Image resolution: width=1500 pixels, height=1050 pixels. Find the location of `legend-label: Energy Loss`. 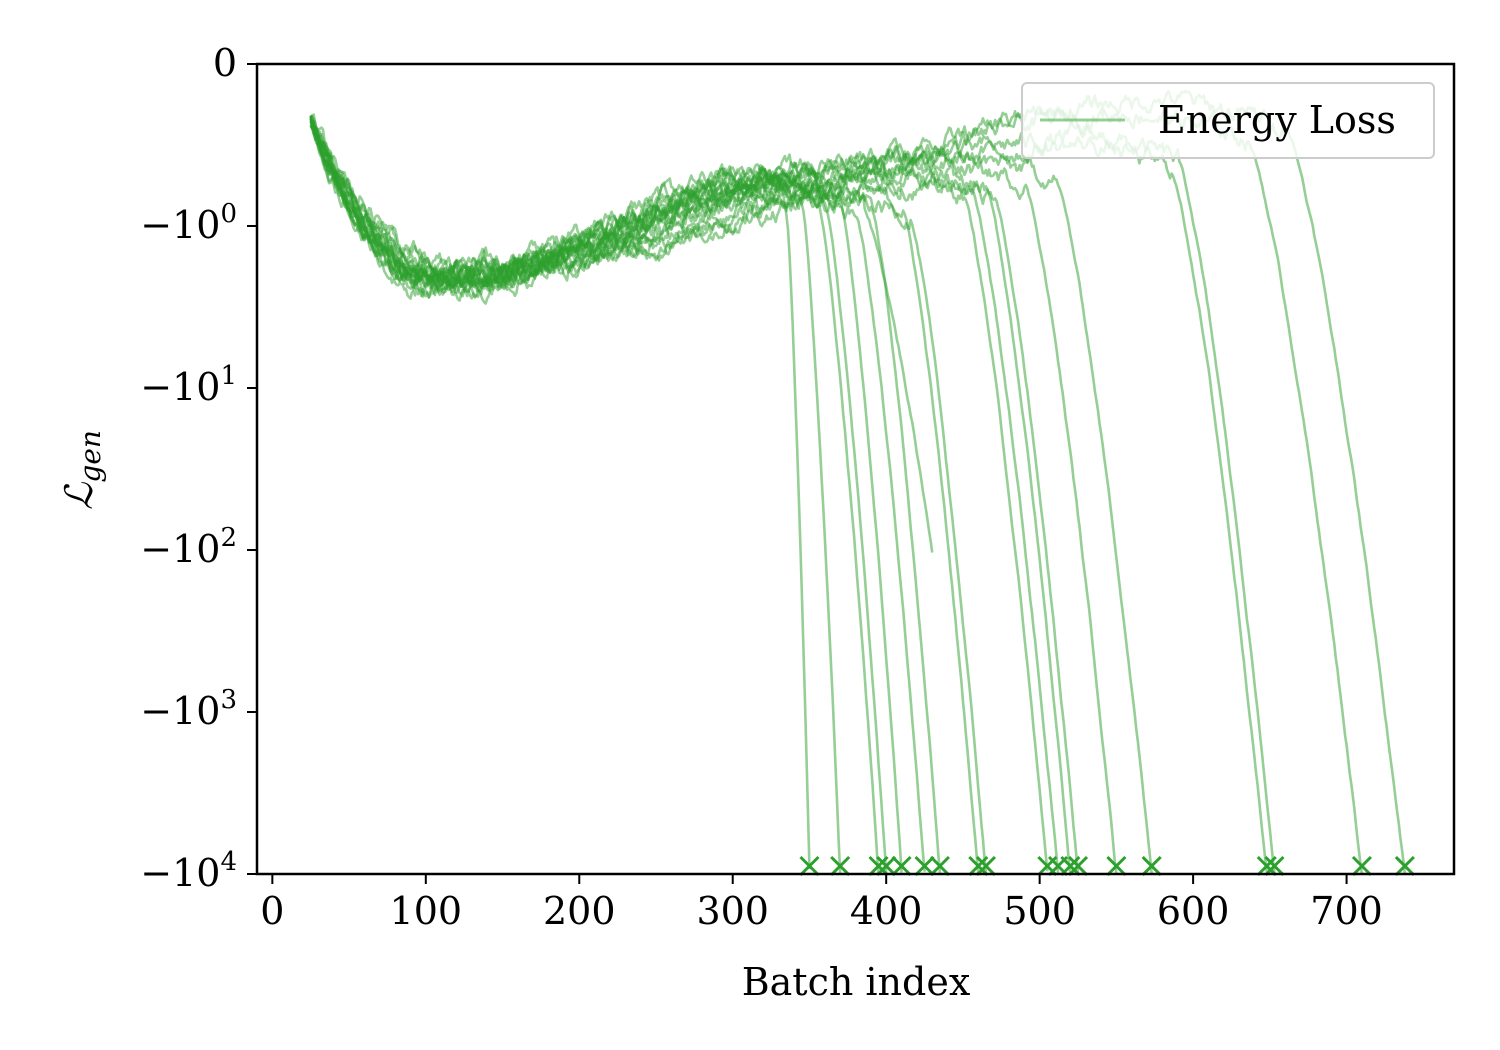

legend-label: Energy Loss is located at coordinates (1277, 120).